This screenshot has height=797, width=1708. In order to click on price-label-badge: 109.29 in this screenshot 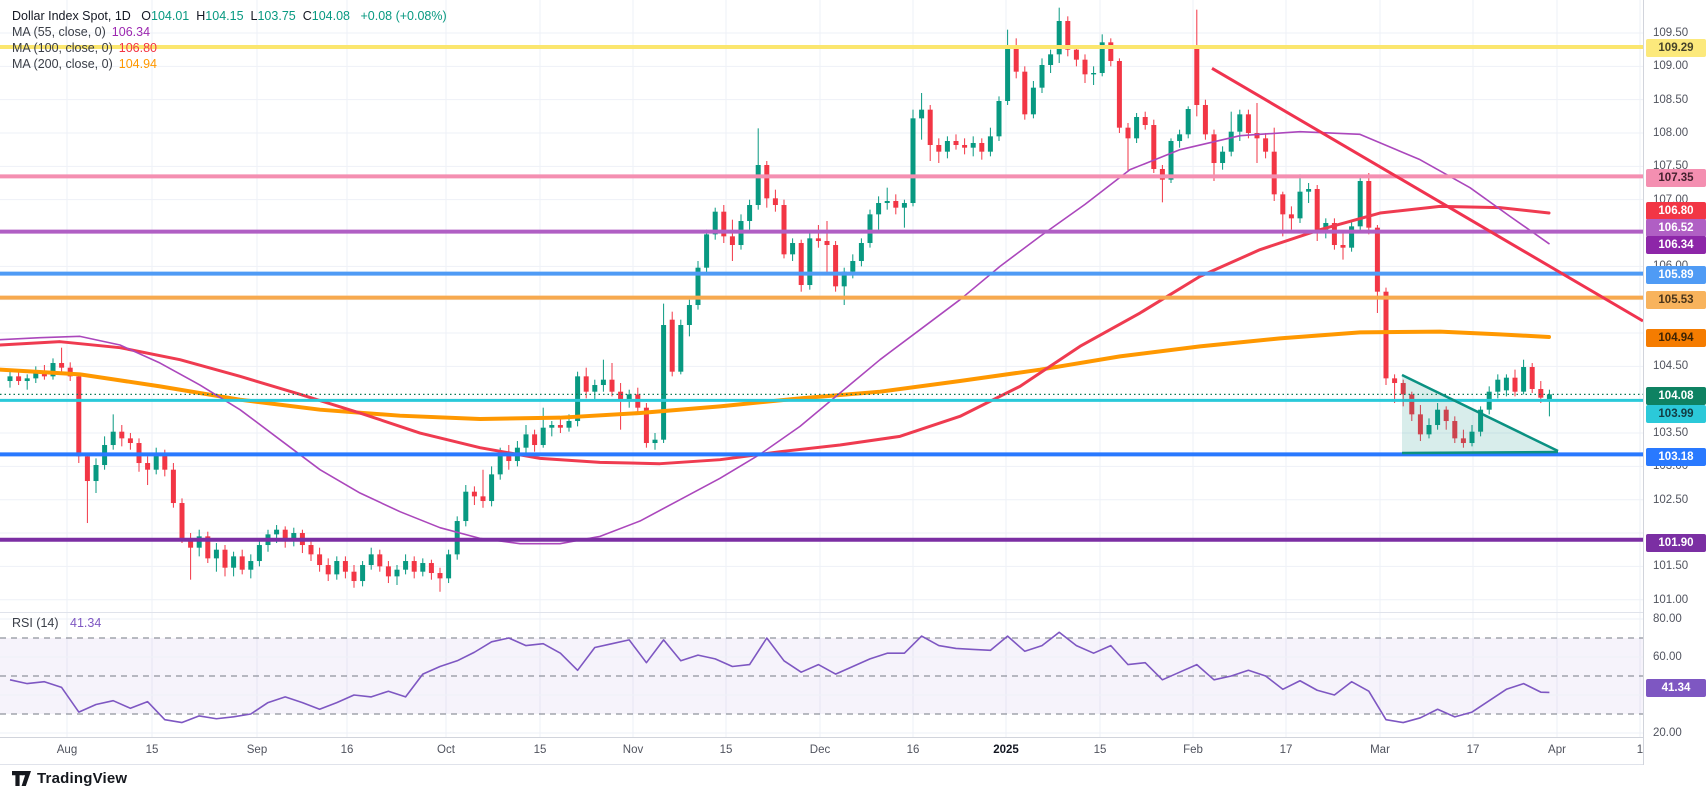, I will do `click(1676, 48)`.